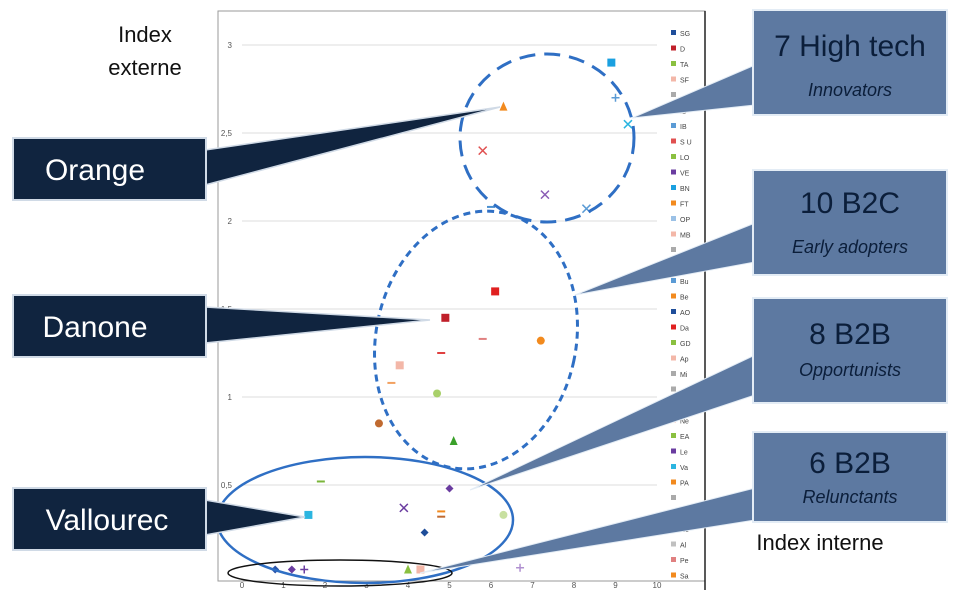 The height and width of the screenshot is (595, 973). What do you see at coordinates (850, 203) in the screenshot?
I see `callout-b2c-title: 10 B2C` at bounding box center [850, 203].